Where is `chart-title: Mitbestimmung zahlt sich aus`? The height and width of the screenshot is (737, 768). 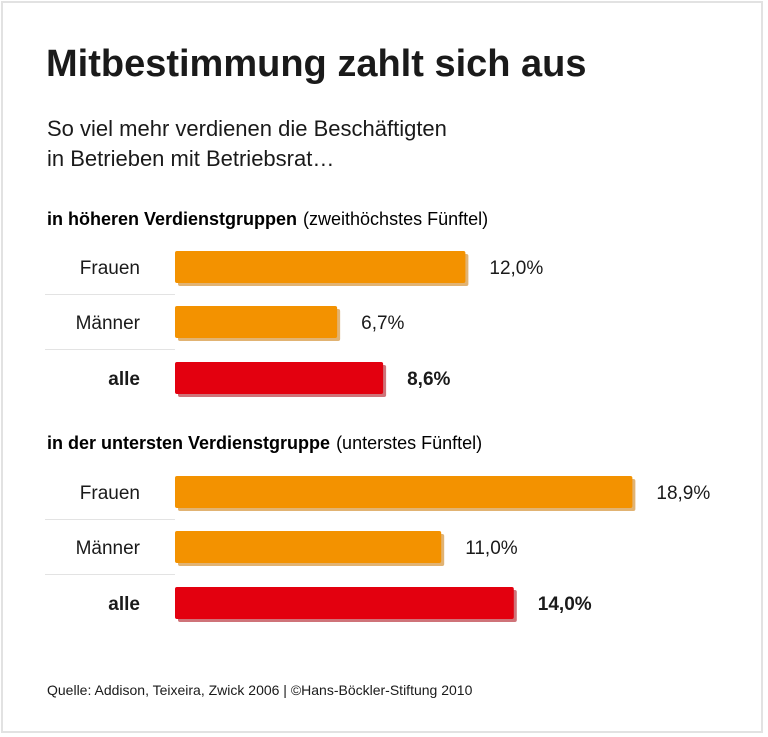 chart-title: Mitbestimmung zahlt sich aus is located at coordinates (316, 64).